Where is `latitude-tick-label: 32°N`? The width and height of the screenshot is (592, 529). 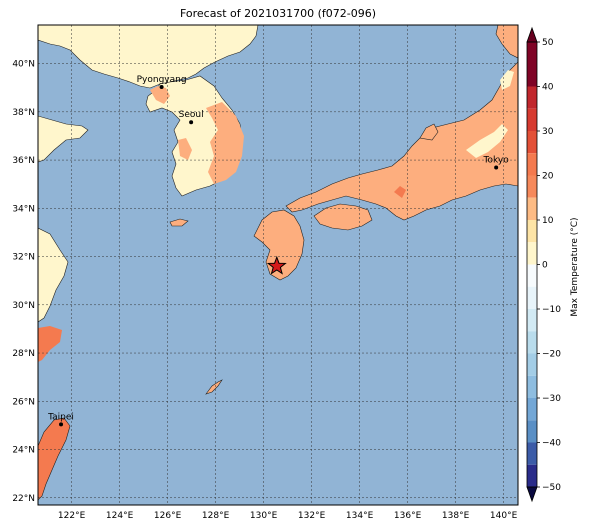
latitude-tick-label: 32°N is located at coordinates (23, 258).